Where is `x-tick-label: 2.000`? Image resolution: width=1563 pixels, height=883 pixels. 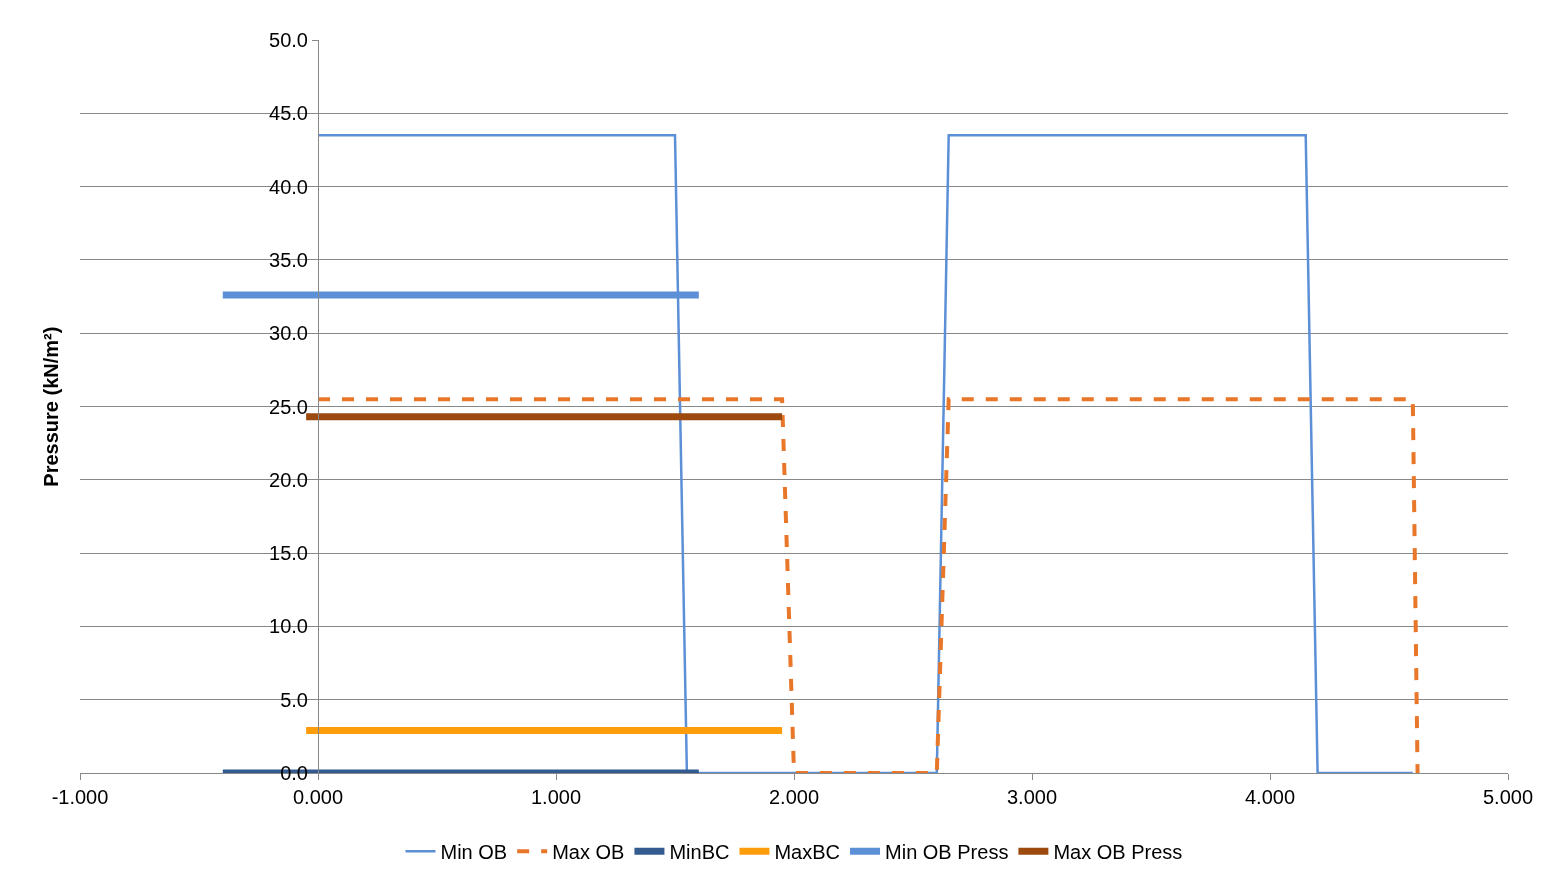
x-tick-label: 2.000 is located at coordinates (794, 797).